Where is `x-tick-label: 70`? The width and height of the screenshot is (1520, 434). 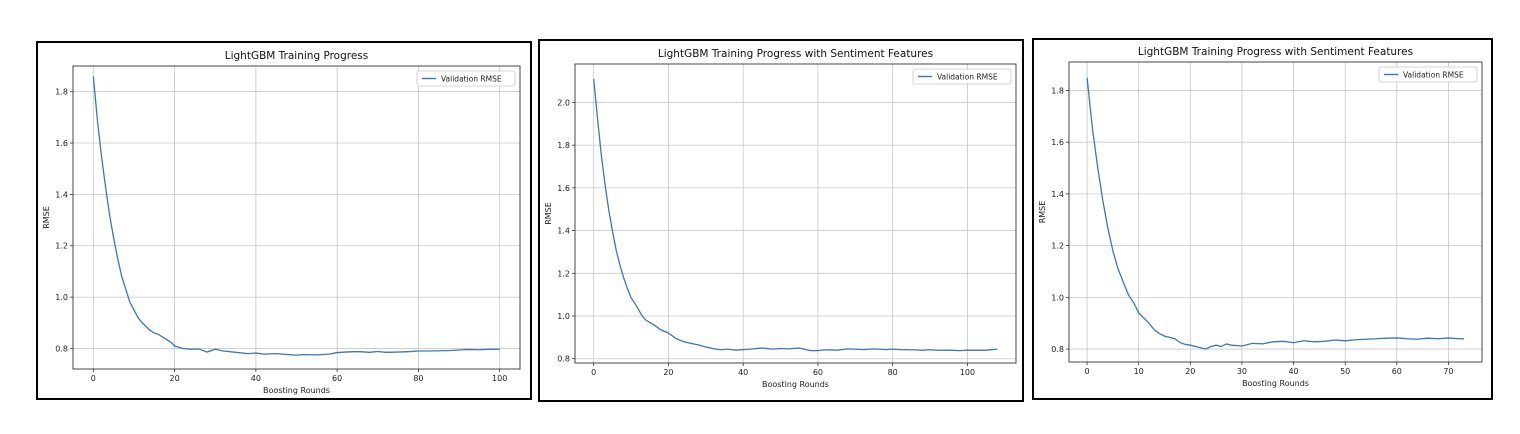 x-tick-label: 70 is located at coordinates (1448, 371).